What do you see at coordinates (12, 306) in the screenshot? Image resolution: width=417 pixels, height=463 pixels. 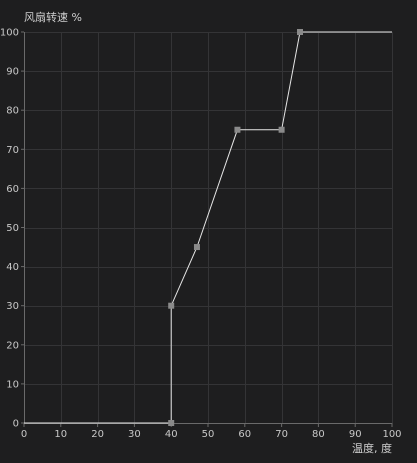 I see `y-tick-label-30: 30` at bounding box center [12, 306].